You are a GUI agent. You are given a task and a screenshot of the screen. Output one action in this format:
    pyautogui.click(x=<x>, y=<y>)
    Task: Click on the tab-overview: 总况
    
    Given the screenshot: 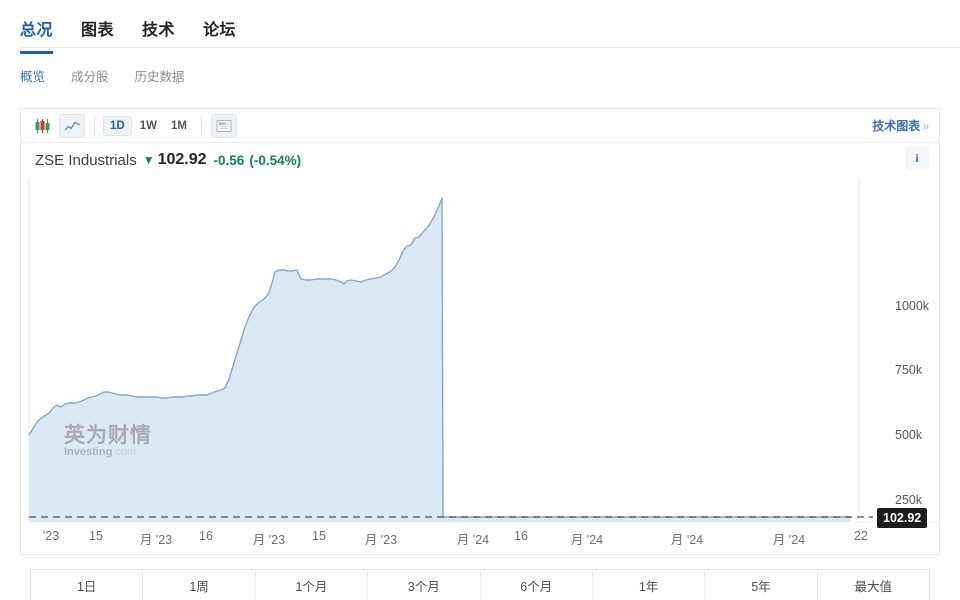 What is the action you would take?
    pyautogui.click(x=37, y=27)
    